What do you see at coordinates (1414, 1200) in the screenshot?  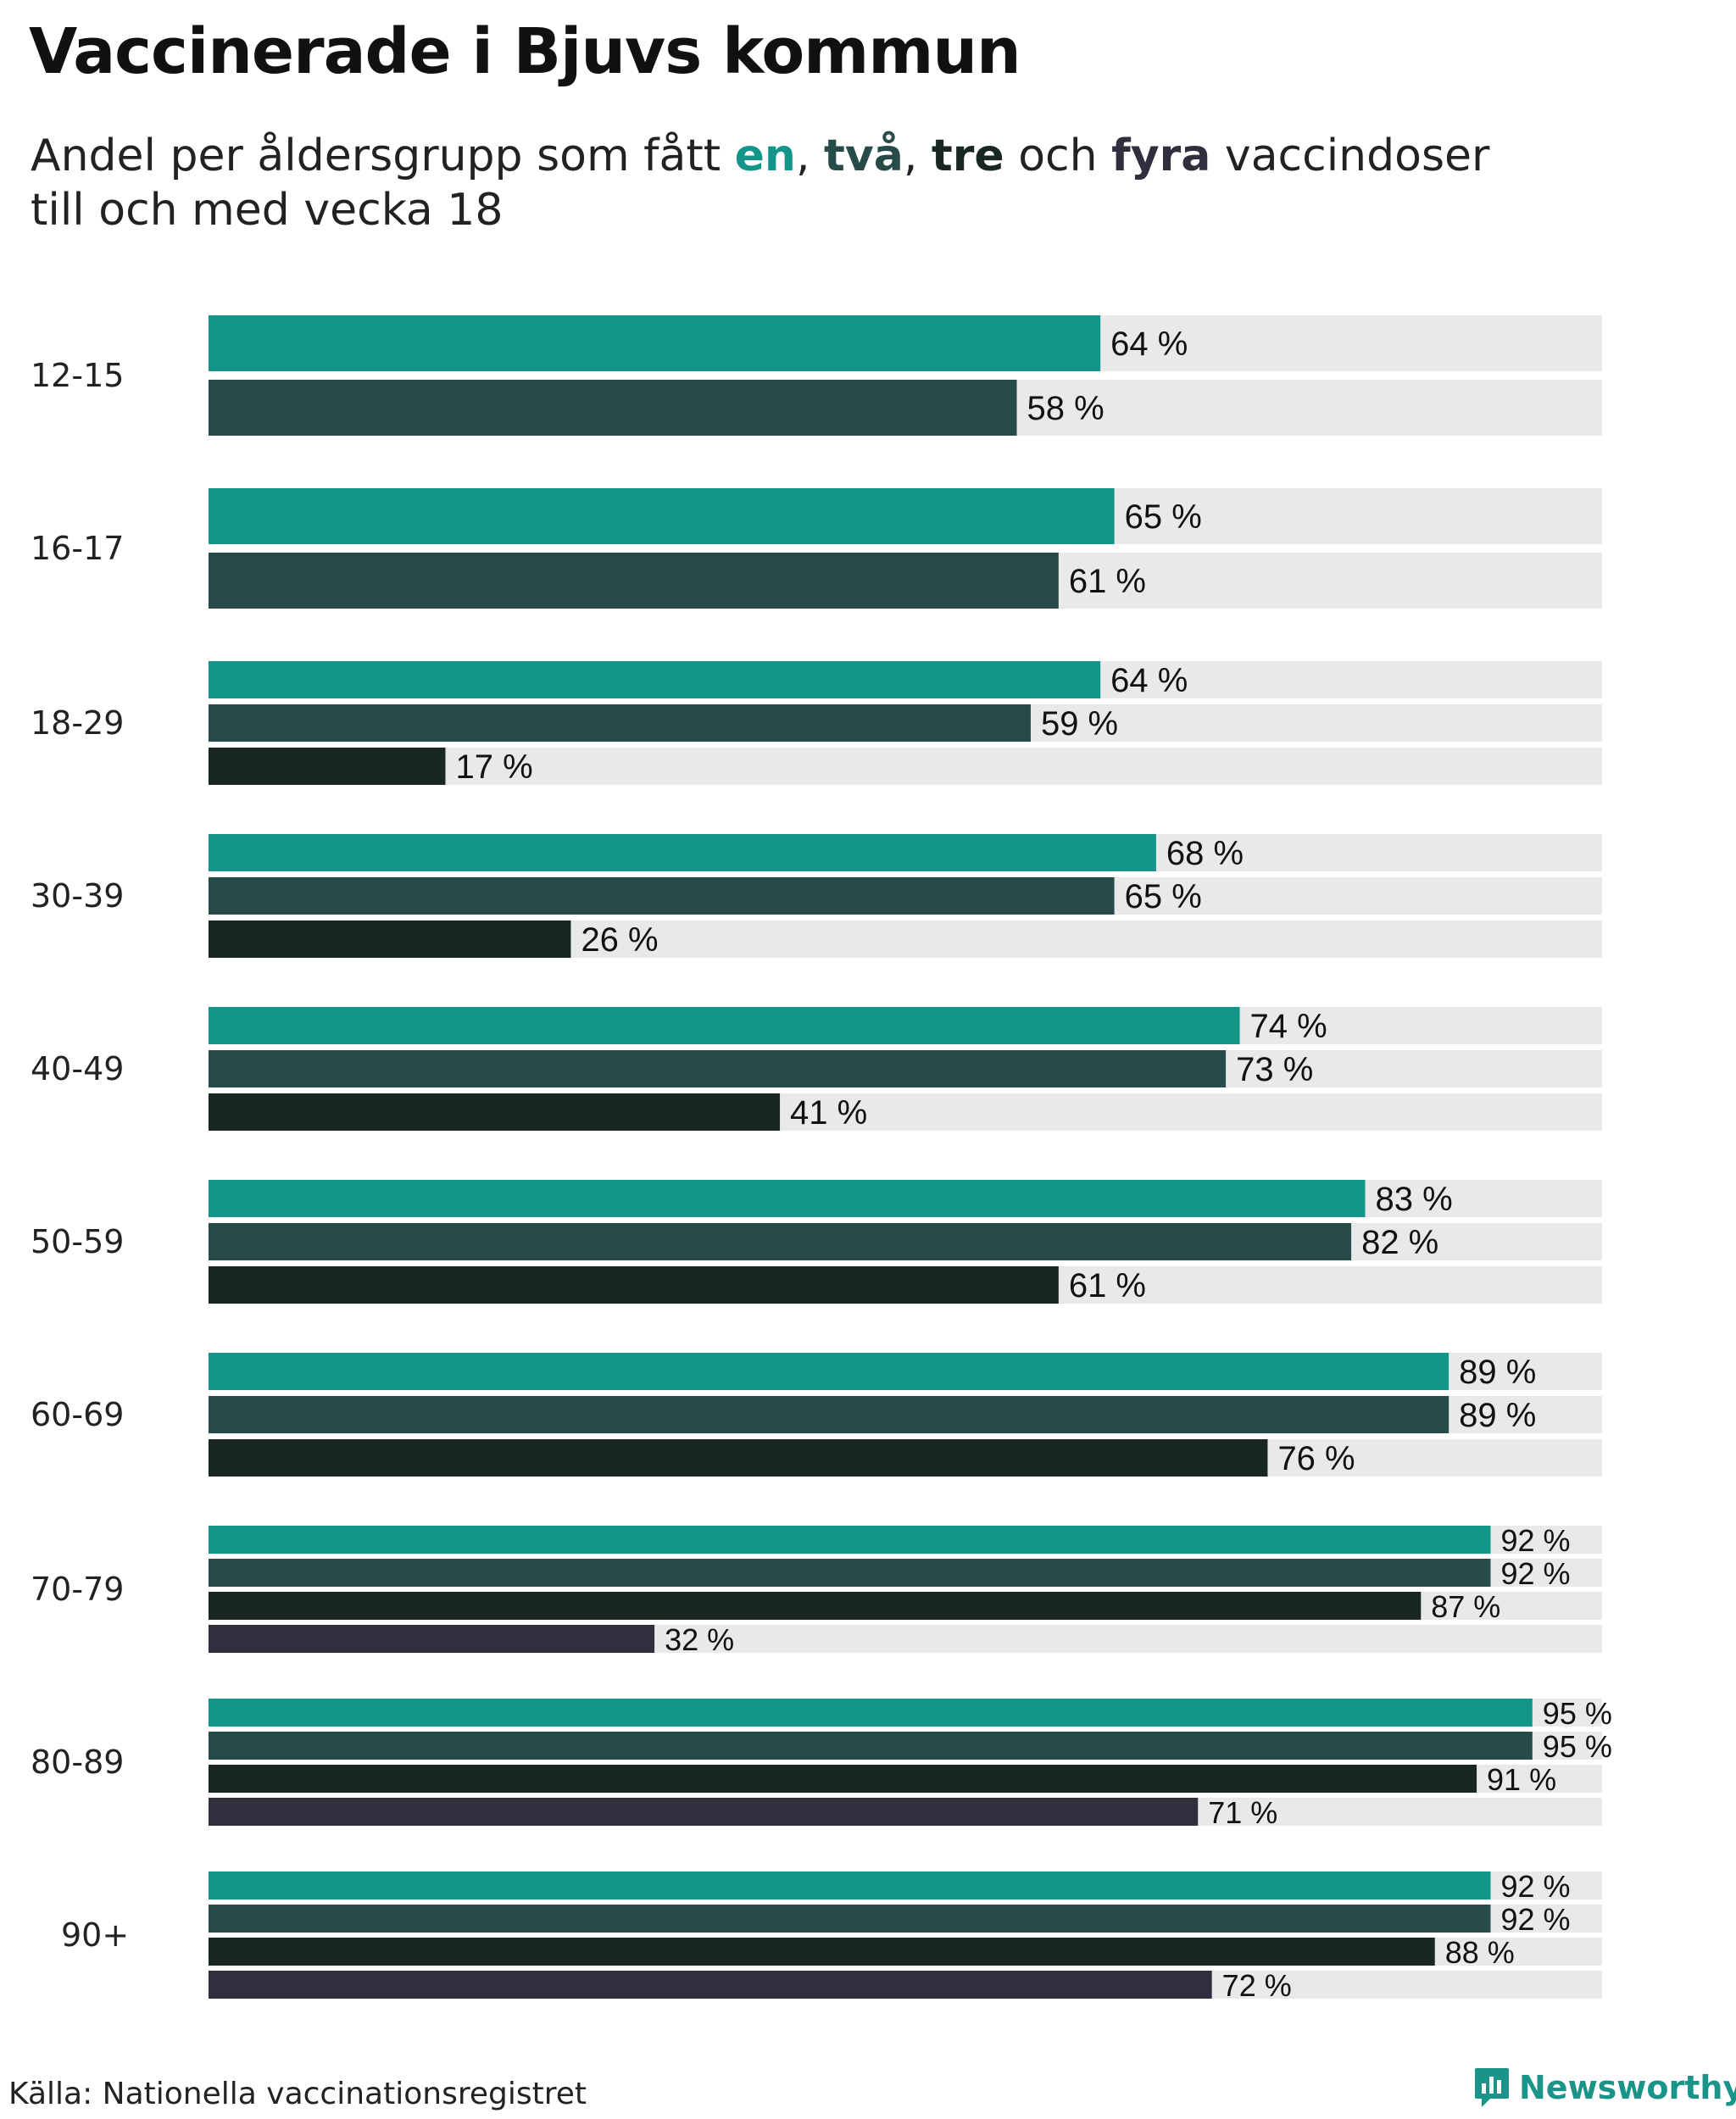 I see `data-label: 83 %` at bounding box center [1414, 1200].